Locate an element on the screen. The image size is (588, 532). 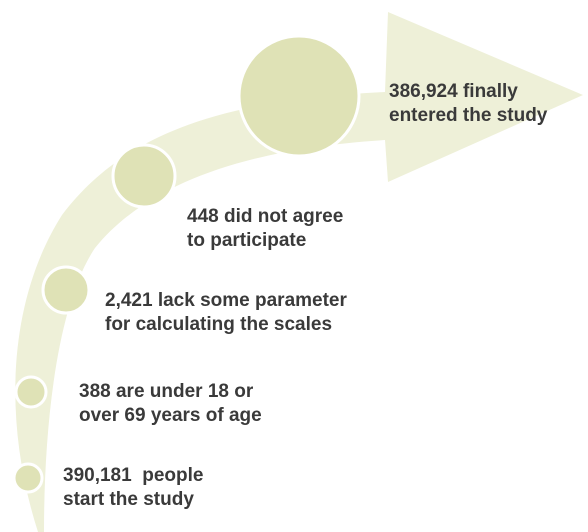
step-label-line: 388 are under 18 or is located at coordinates (166, 391).